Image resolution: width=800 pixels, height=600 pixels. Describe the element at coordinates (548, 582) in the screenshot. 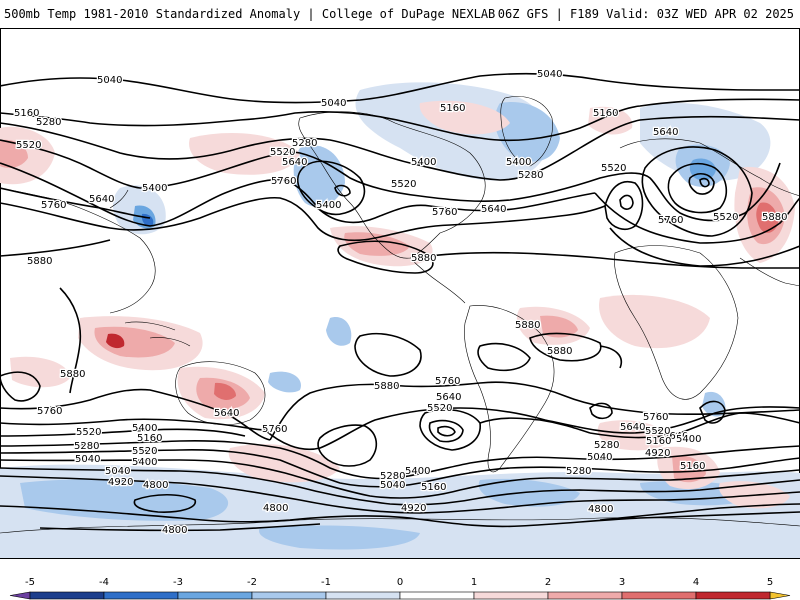

I see `colorbar-tick-label: 2` at that location.